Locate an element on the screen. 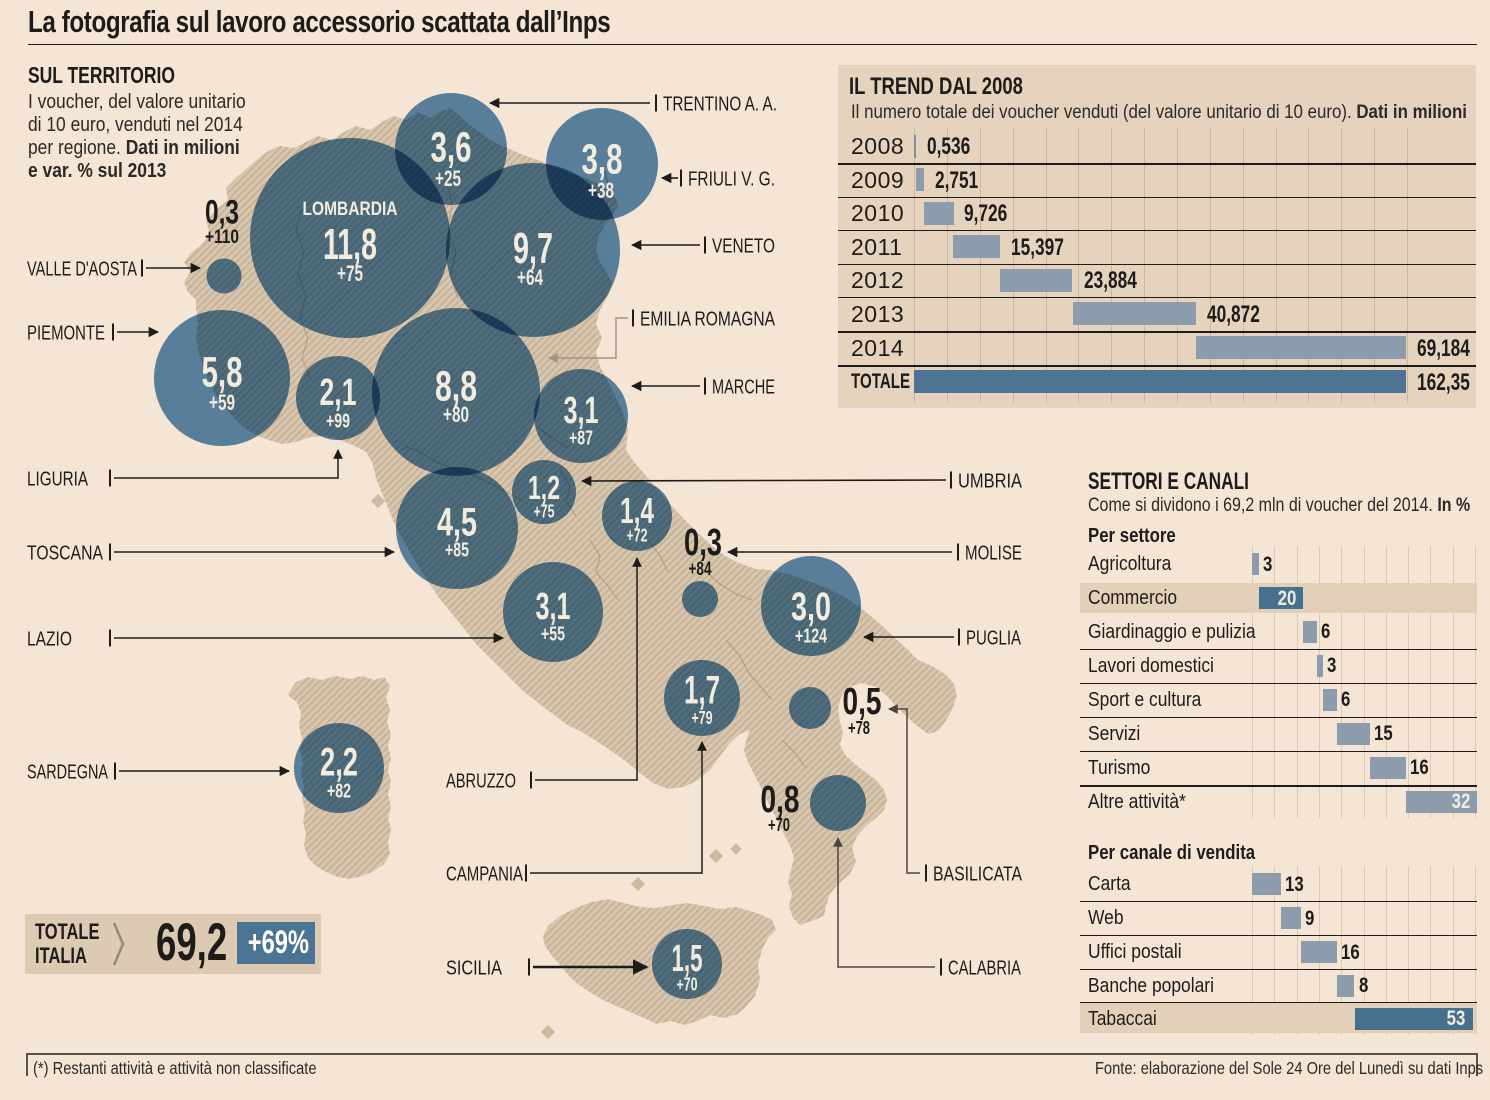  svg-text: +110 is located at coordinates (222, 237).